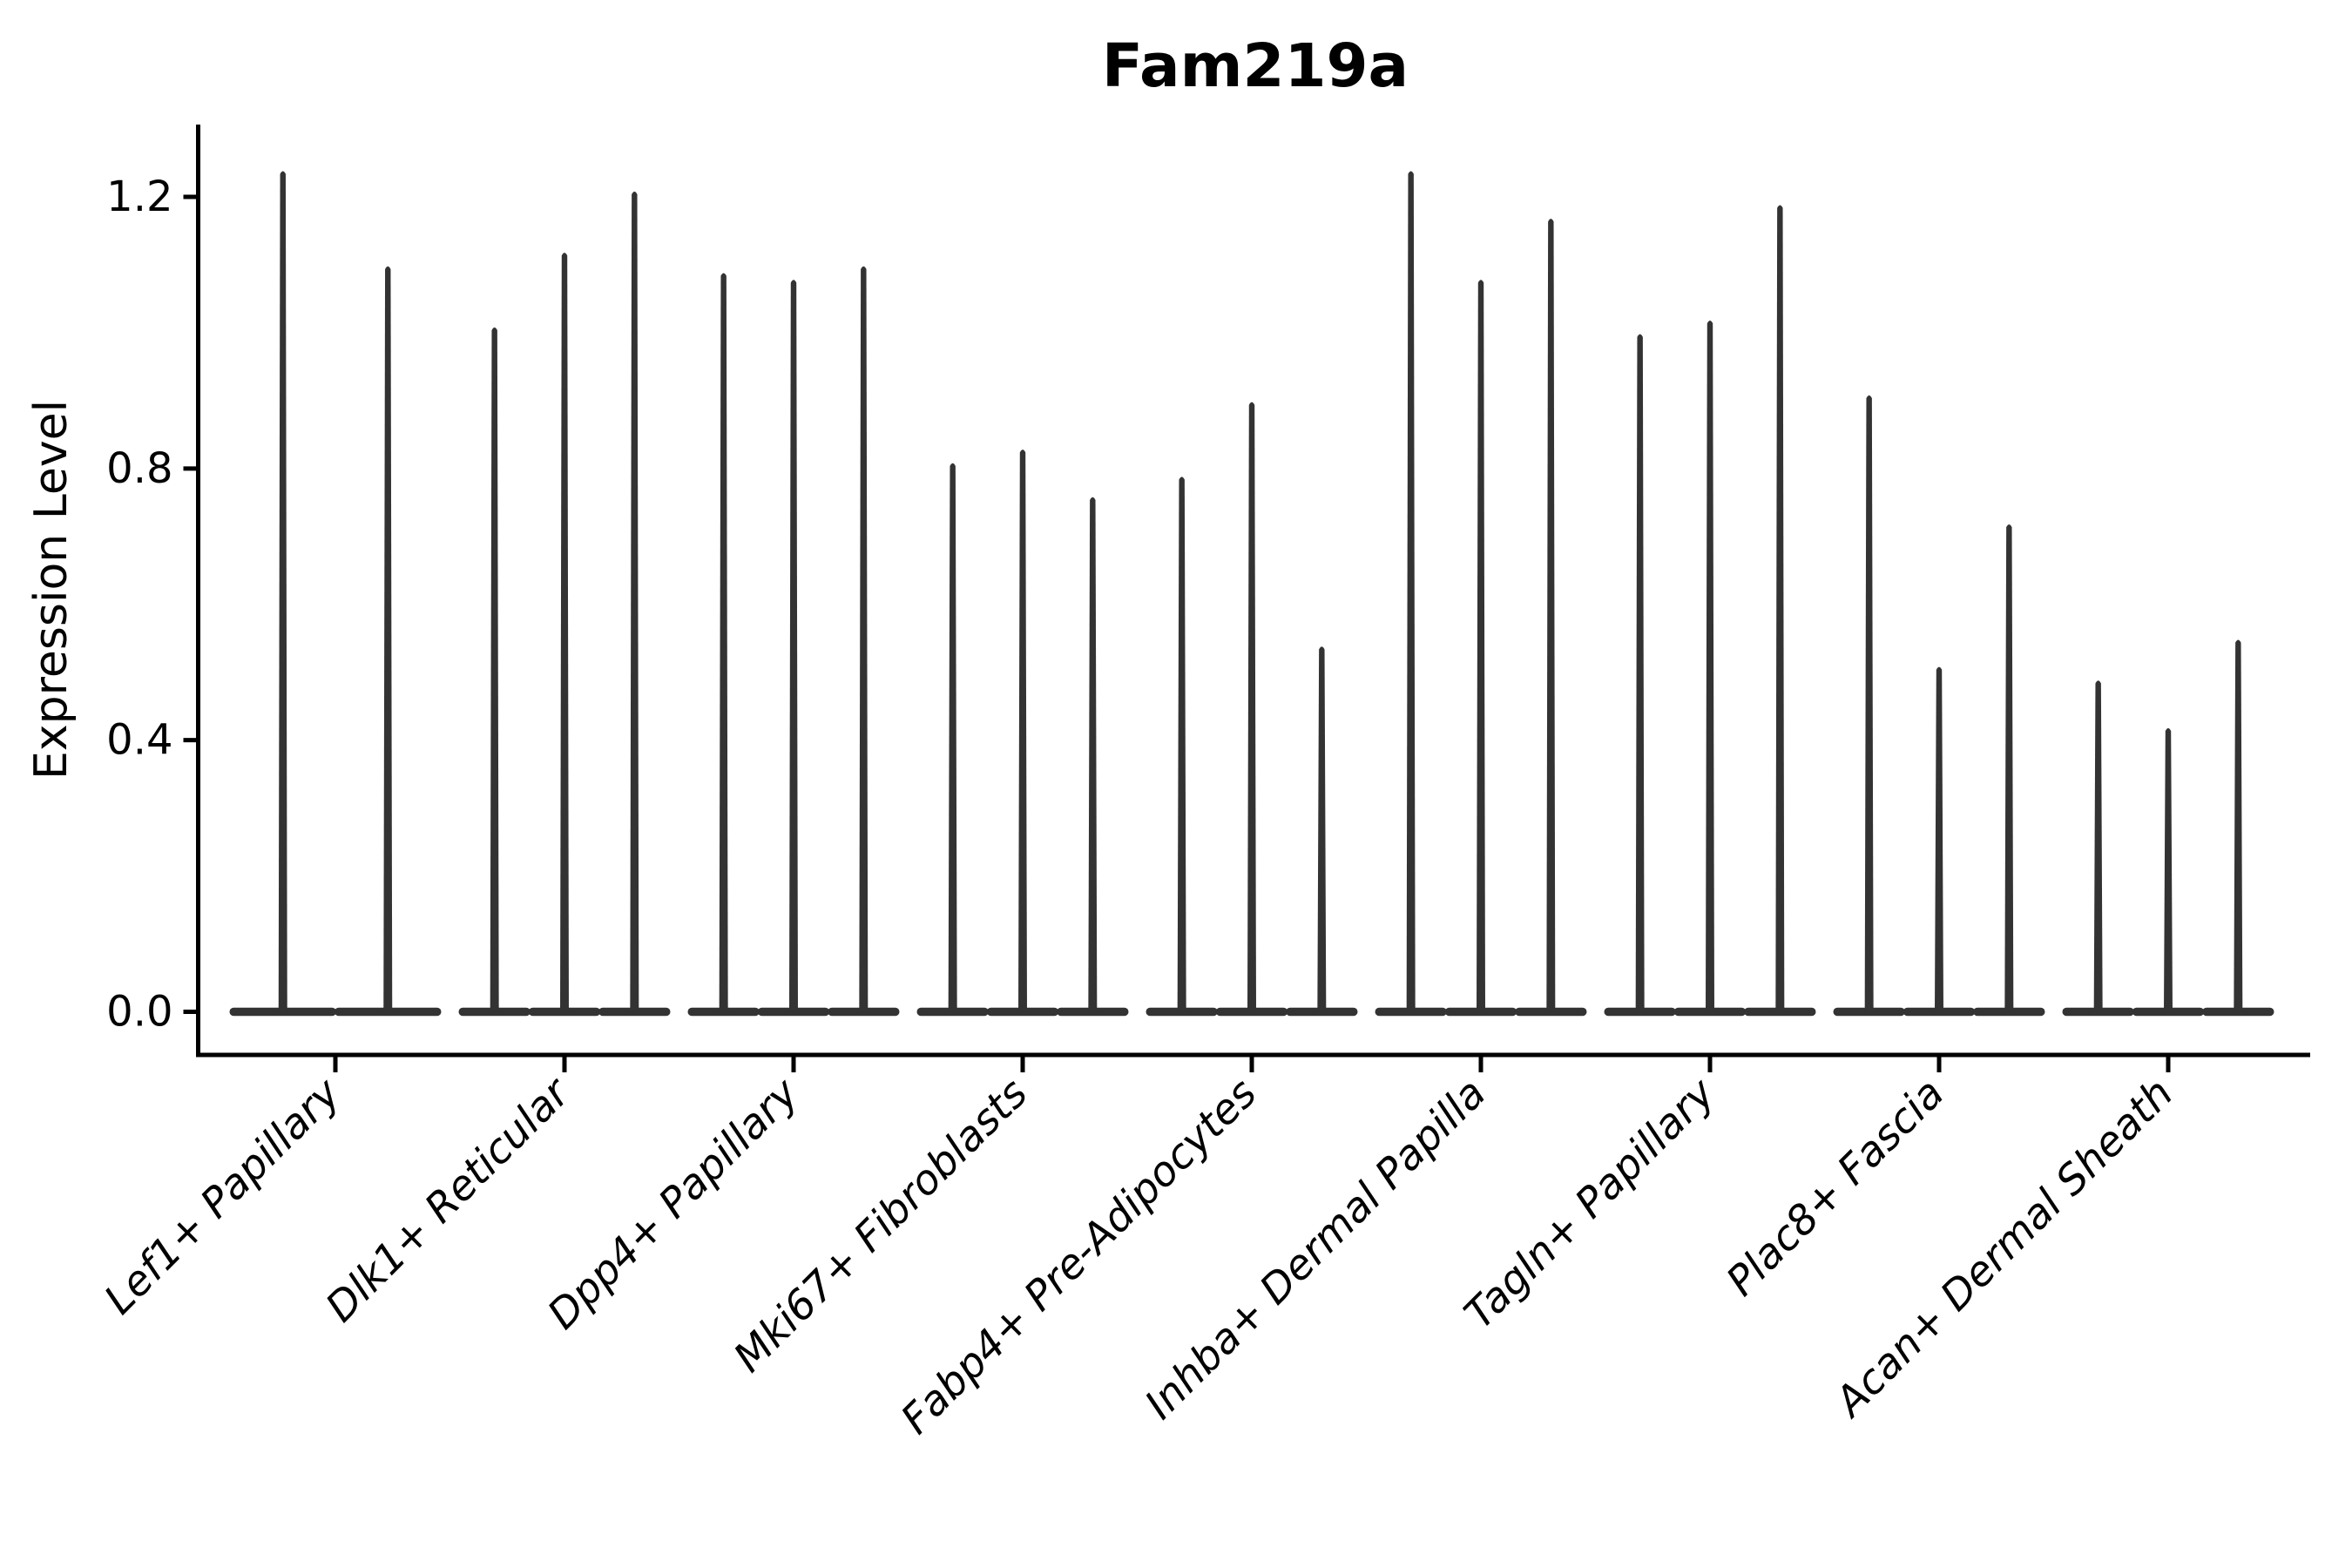 Image resolution: width=2352 pixels, height=1568 pixels. What do you see at coordinates (139, 196) in the screenshot?
I see `y-tick-label: 1.2` at bounding box center [139, 196].